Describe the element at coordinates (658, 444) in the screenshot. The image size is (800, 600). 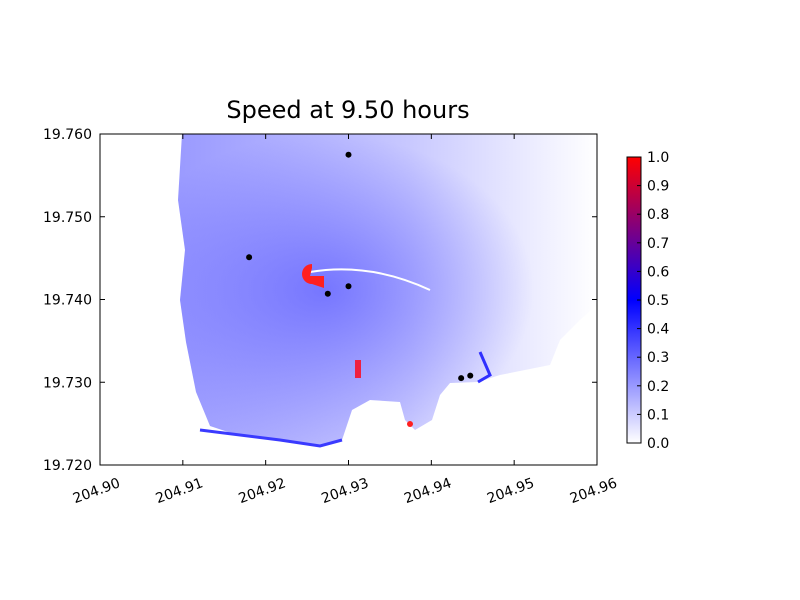
I see `colorbar-tick-label: 0.0` at that location.